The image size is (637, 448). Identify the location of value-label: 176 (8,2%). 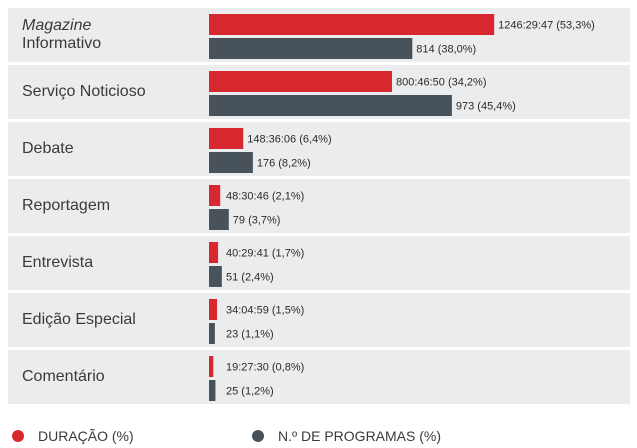
(284, 163).